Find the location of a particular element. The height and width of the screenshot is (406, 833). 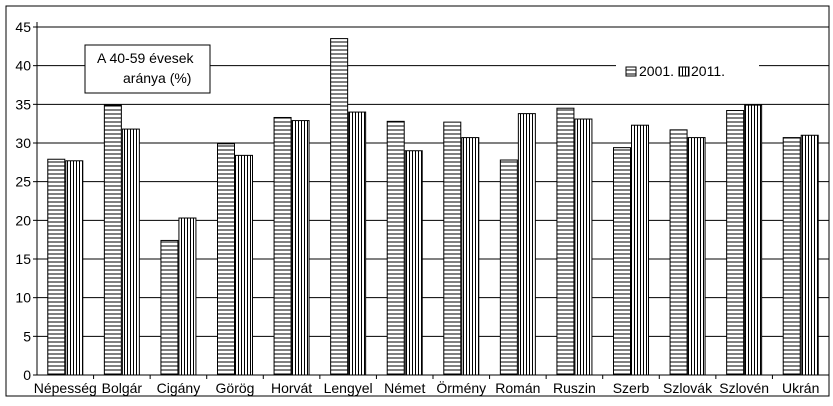

annotation-box: A 40-59 évesek aránya (%) is located at coordinates (147, 69).